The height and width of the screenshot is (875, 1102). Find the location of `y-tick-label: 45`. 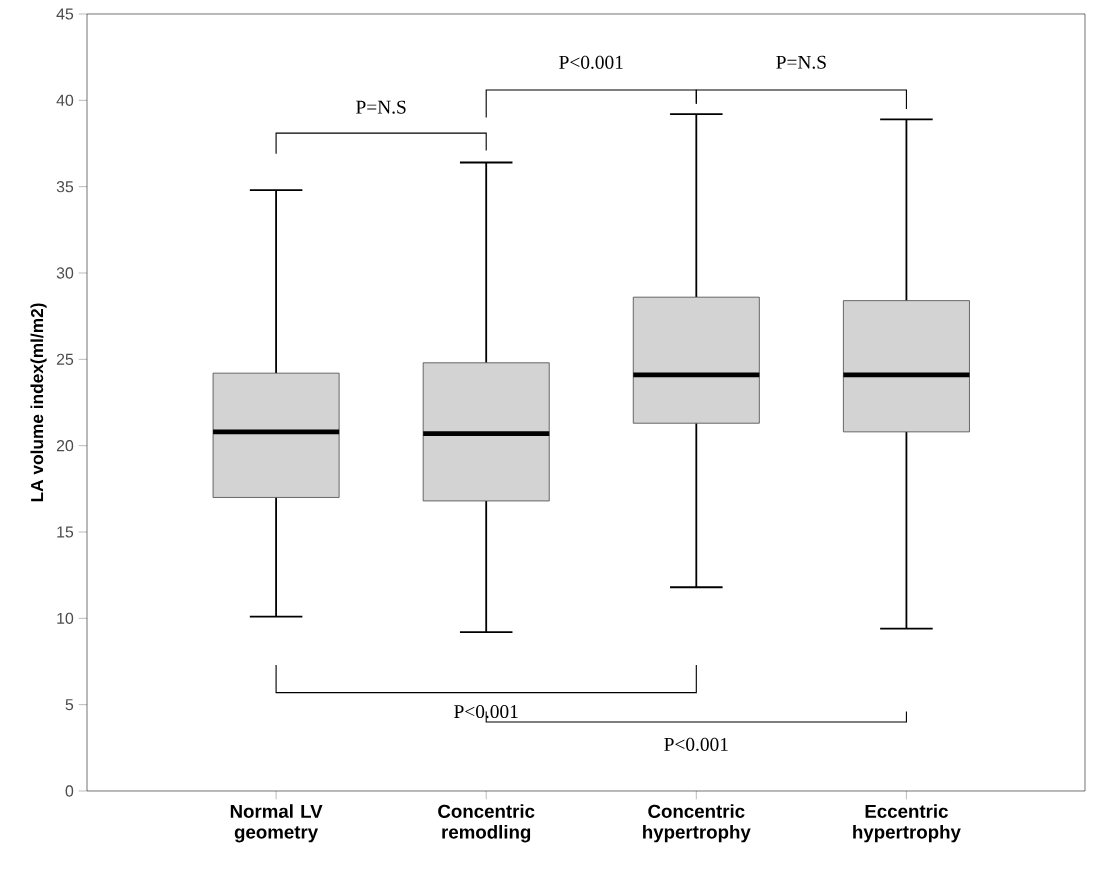

y-tick-label: 45 is located at coordinates (65, 14).